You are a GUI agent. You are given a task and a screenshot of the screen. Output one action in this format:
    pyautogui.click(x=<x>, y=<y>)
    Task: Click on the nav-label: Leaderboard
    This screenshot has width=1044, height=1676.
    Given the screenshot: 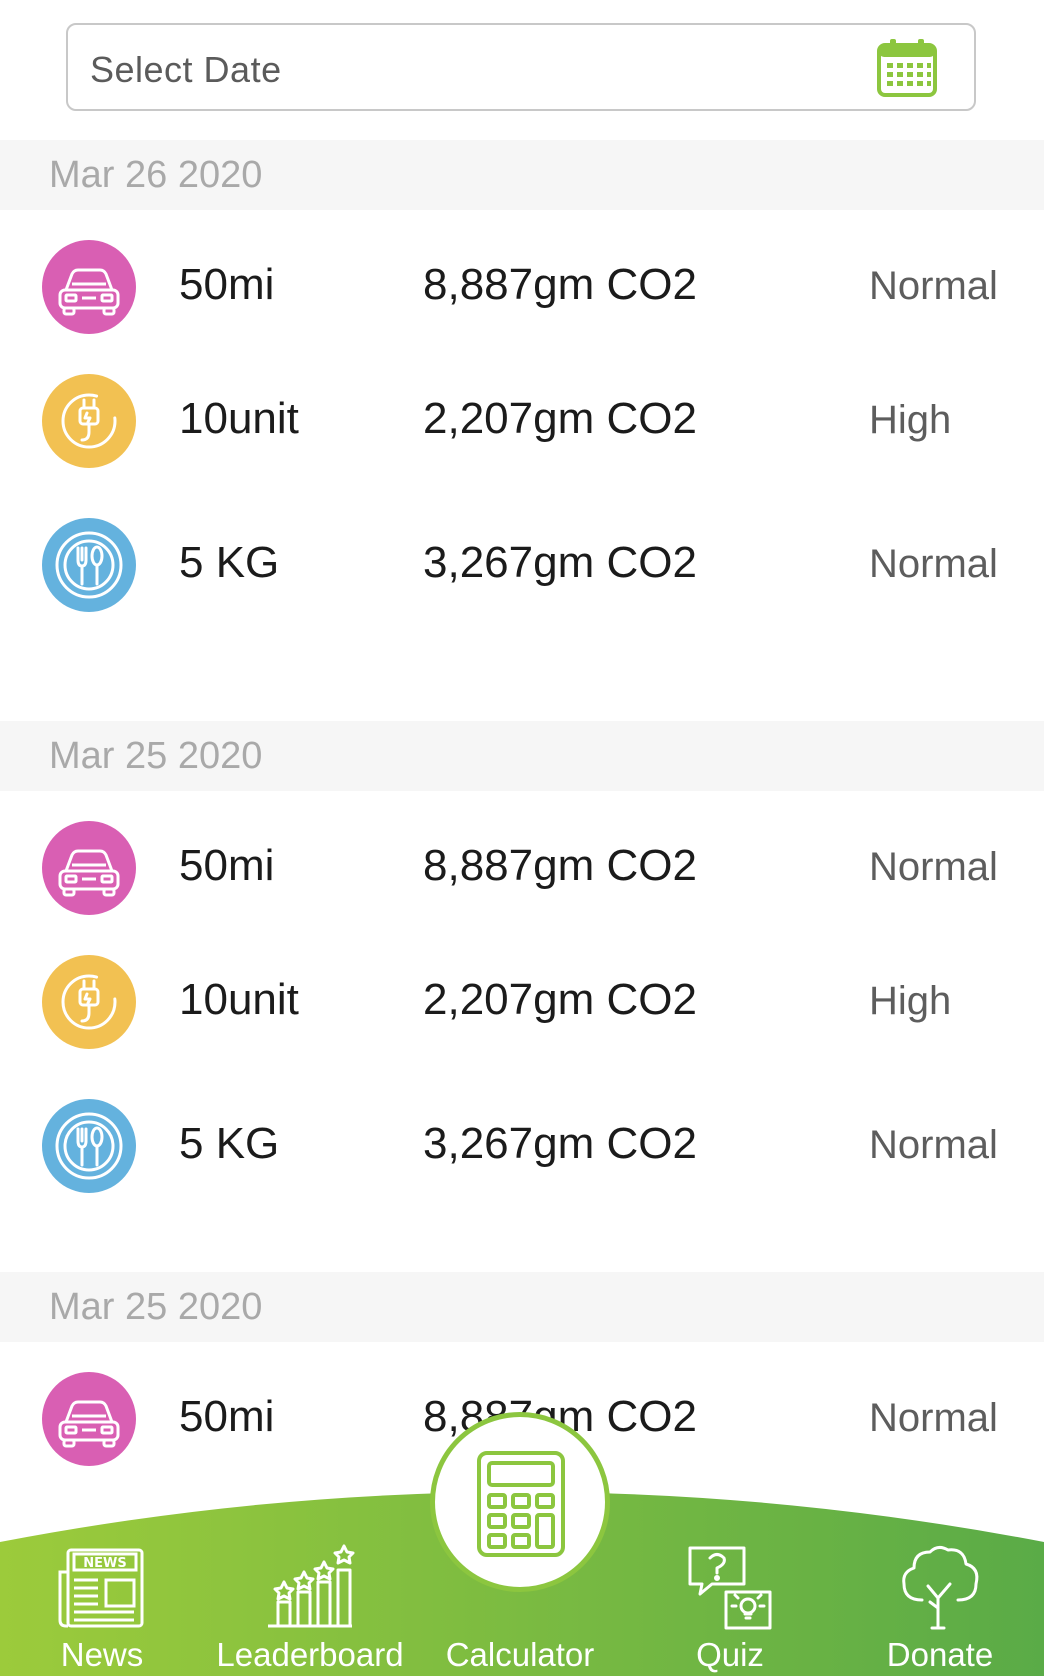 What is the action you would take?
    pyautogui.click(x=310, y=1654)
    